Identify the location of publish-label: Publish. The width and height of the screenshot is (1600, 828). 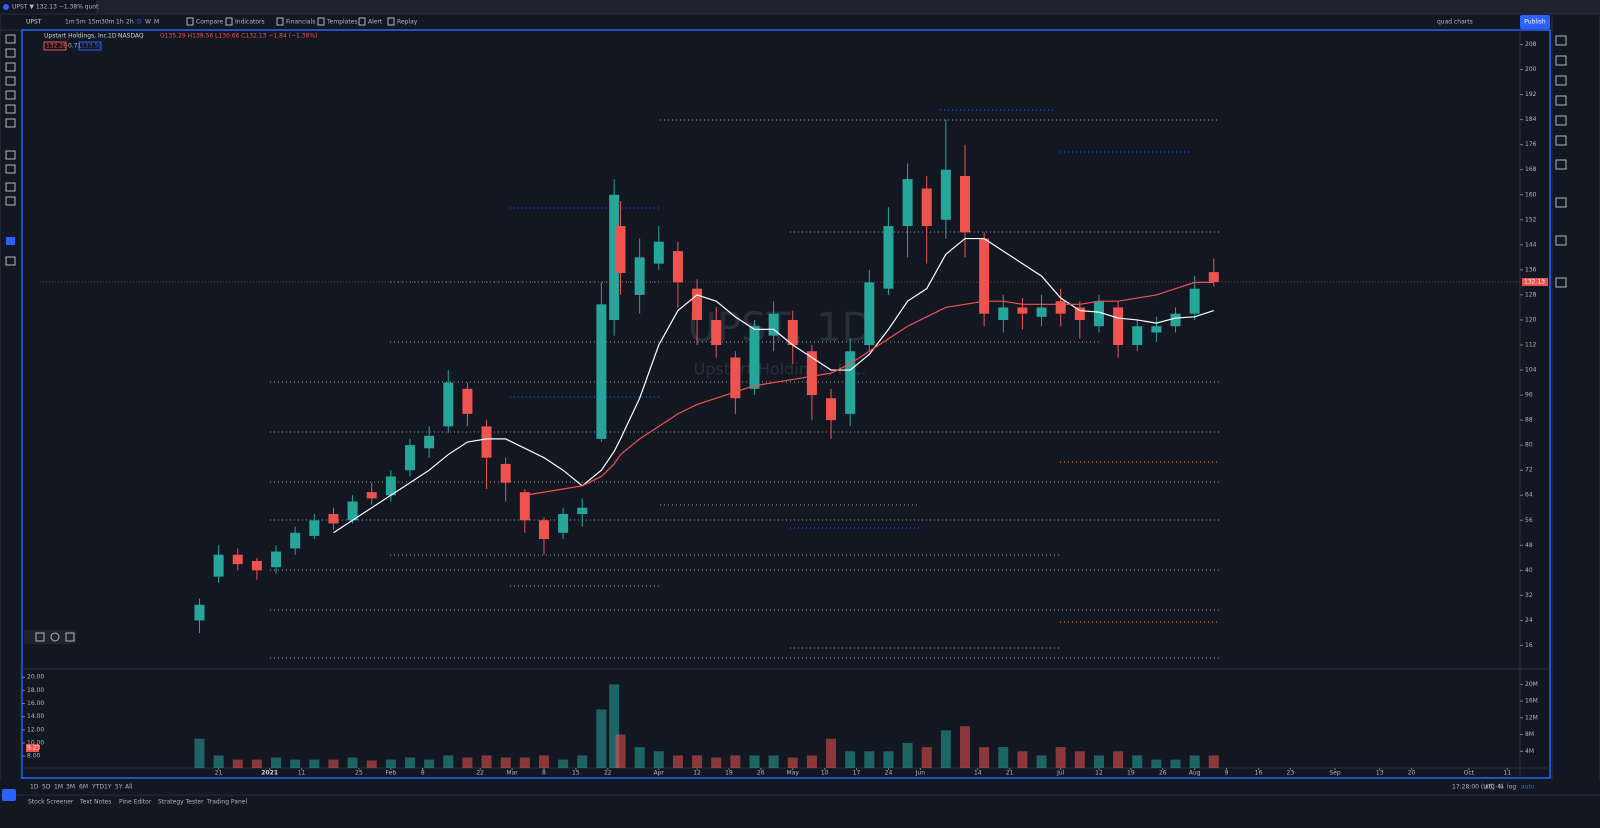
(1535, 22).